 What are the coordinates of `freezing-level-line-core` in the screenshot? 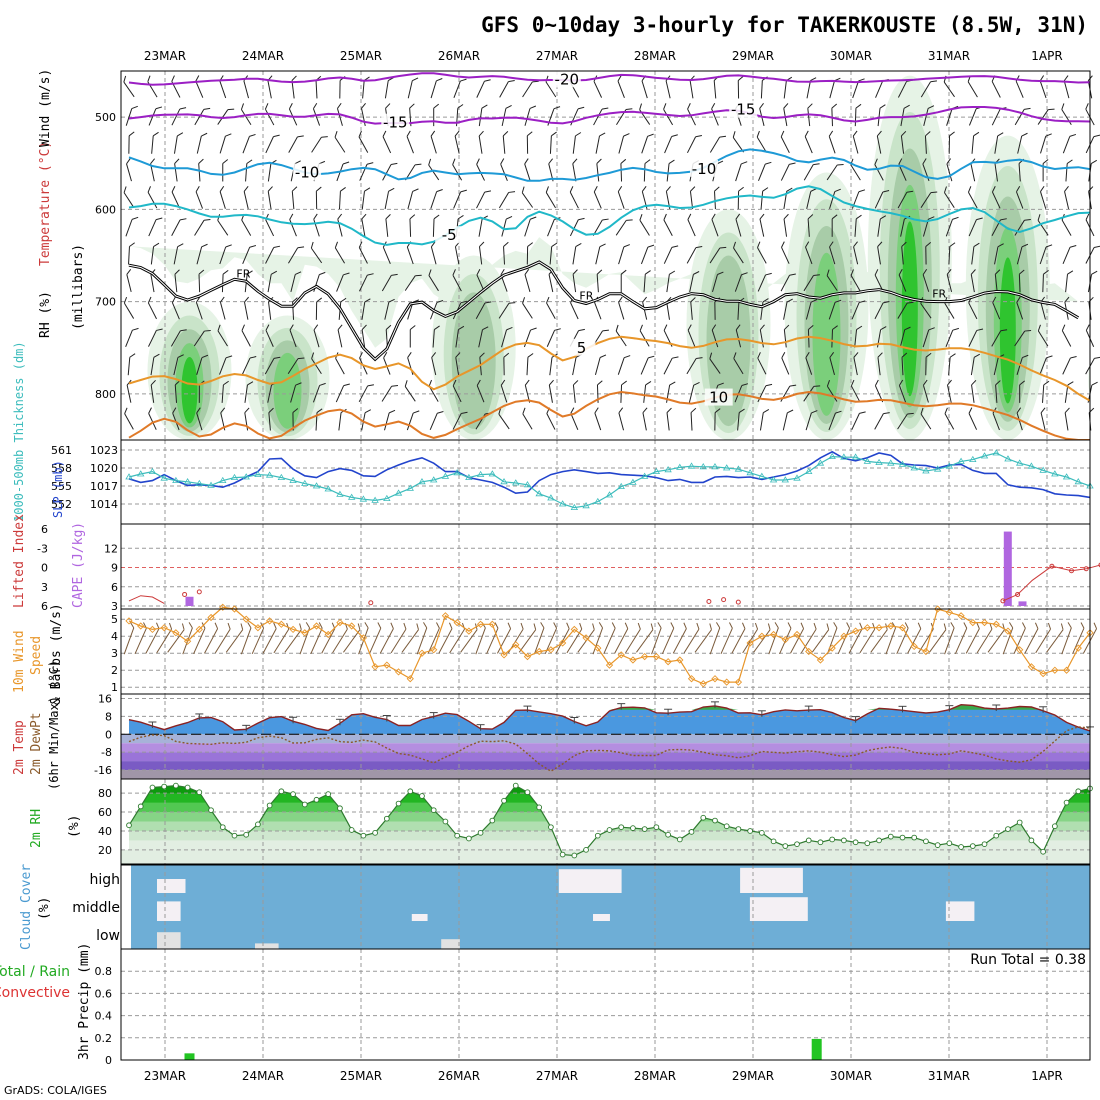 It's located at (603, 310).